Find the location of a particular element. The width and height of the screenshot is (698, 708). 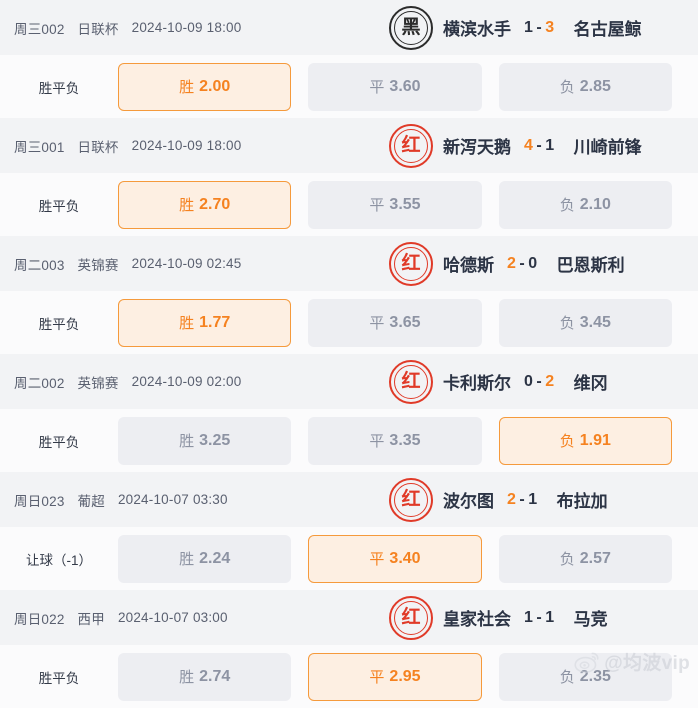

odds-option-button: 胜 1.77 is located at coordinates (205, 322).